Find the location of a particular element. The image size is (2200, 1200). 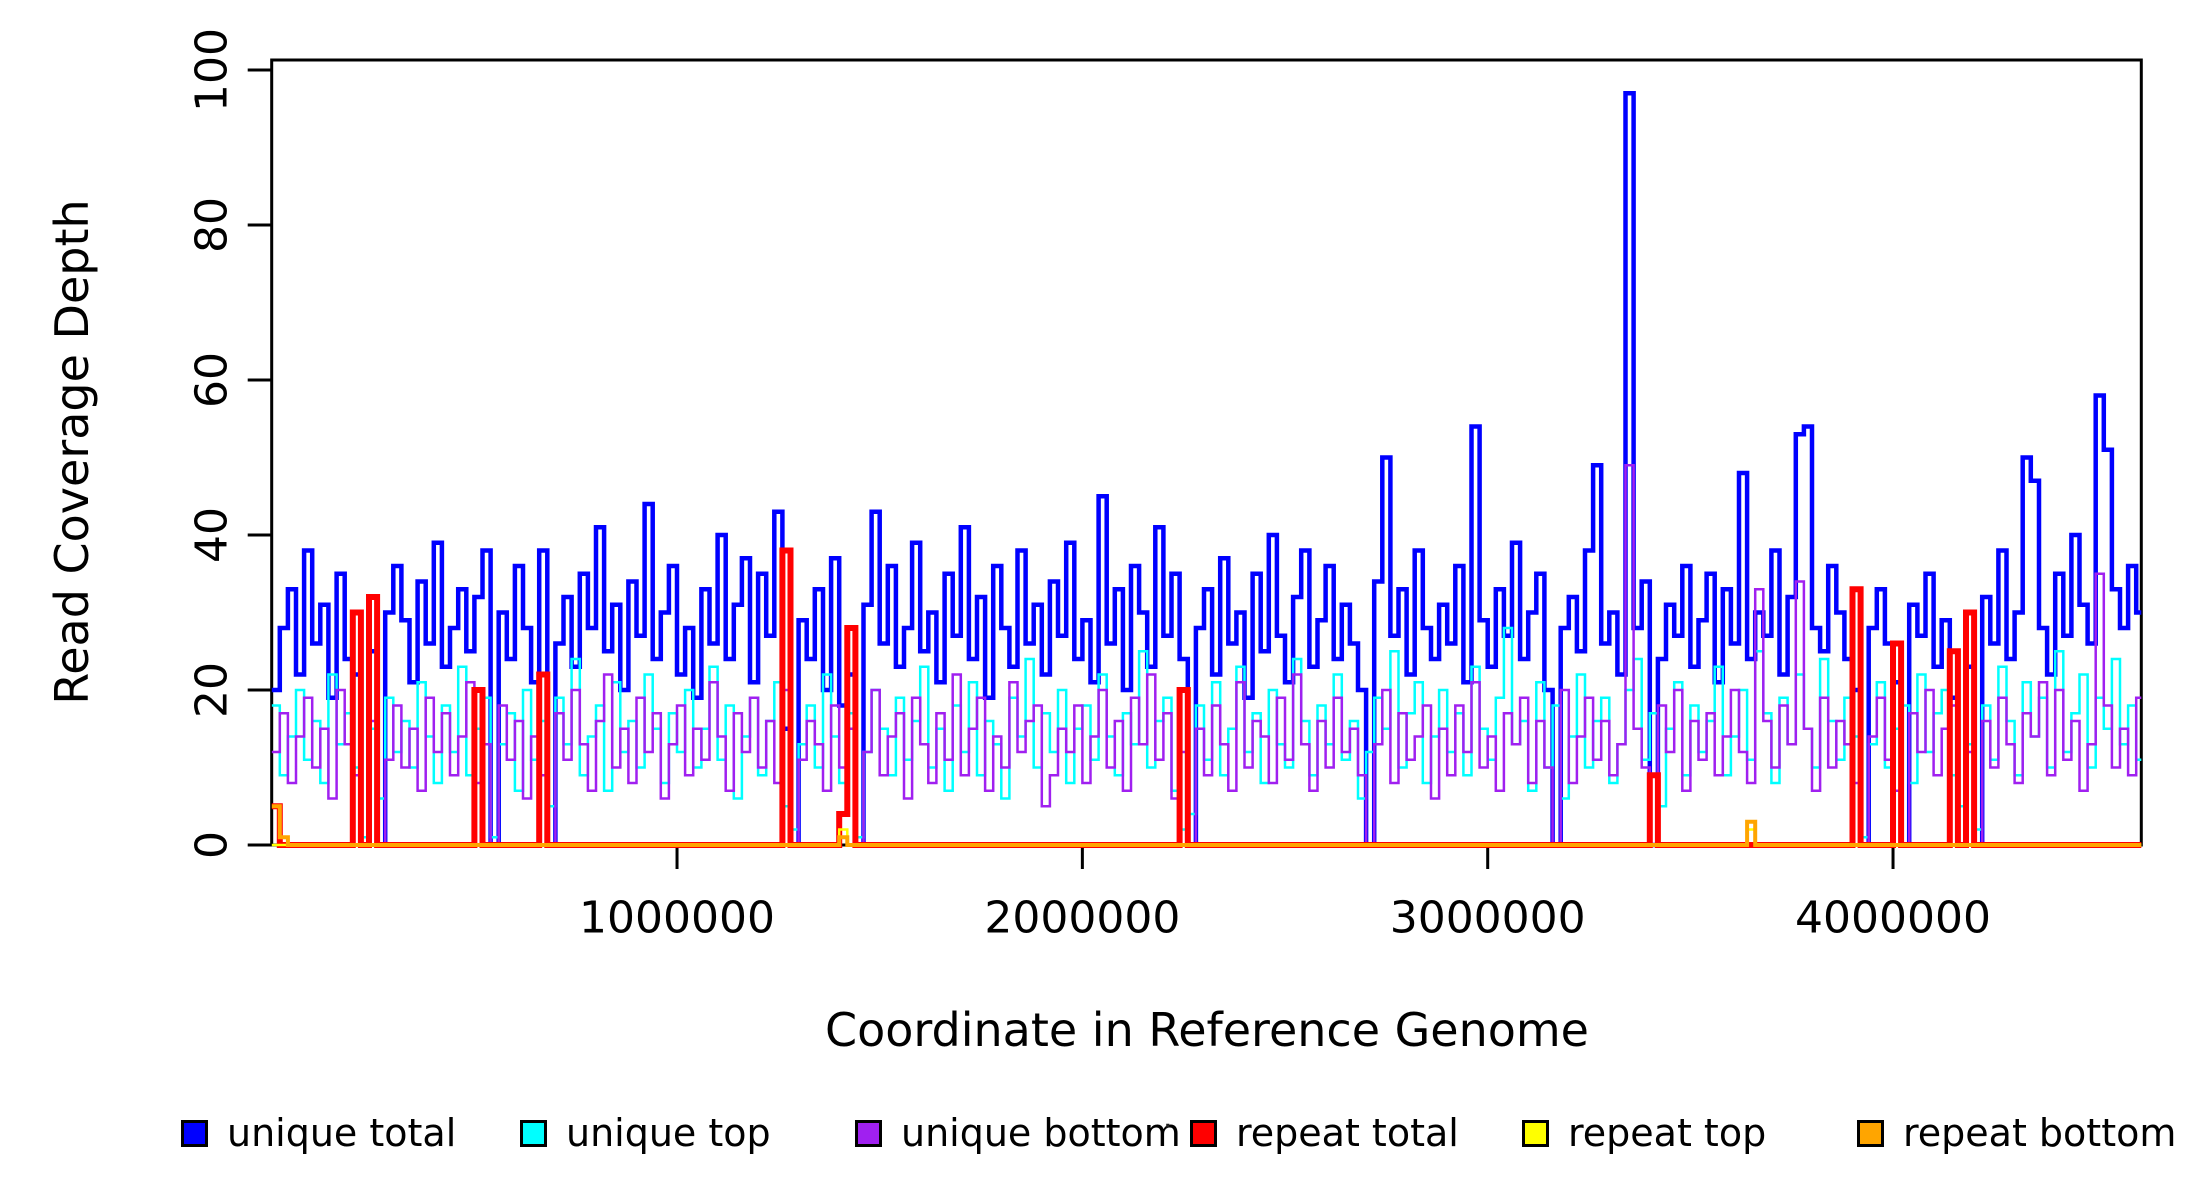

x-axis-title: Coordinate in Reference Genome is located at coordinates (1207, 1030).